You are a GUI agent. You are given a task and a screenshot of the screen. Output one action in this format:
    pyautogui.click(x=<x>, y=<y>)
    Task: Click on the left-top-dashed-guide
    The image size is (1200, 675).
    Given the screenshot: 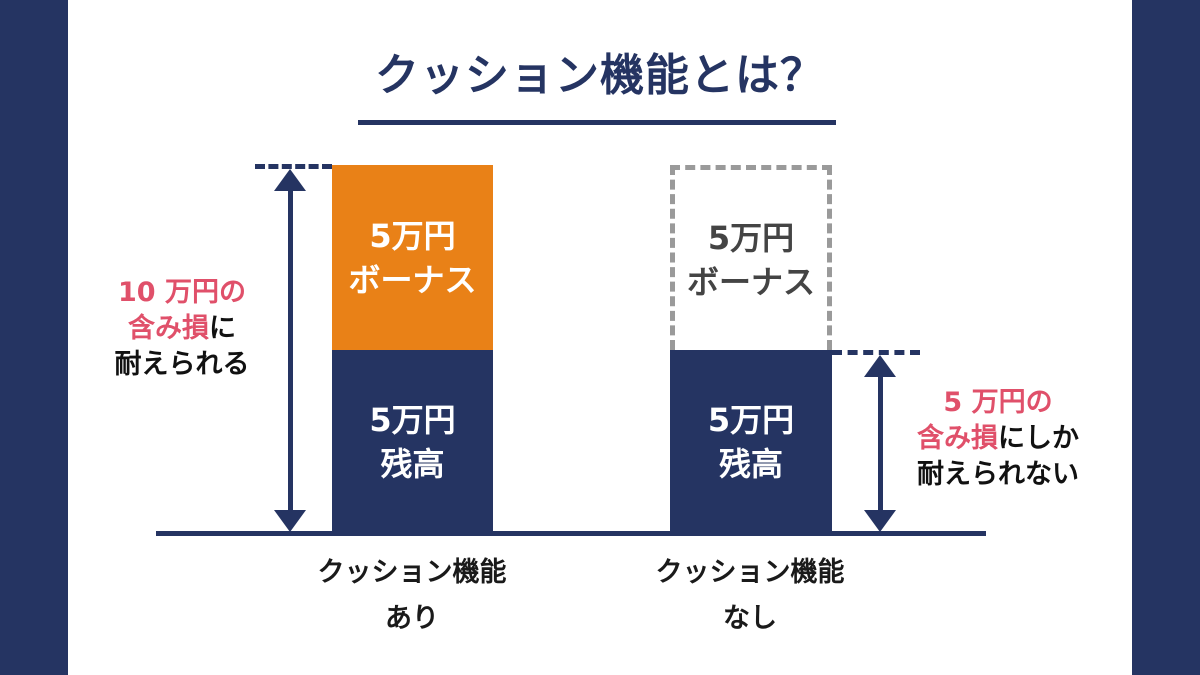 What is the action you would take?
    pyautogui.click(x=293, y=166)
    